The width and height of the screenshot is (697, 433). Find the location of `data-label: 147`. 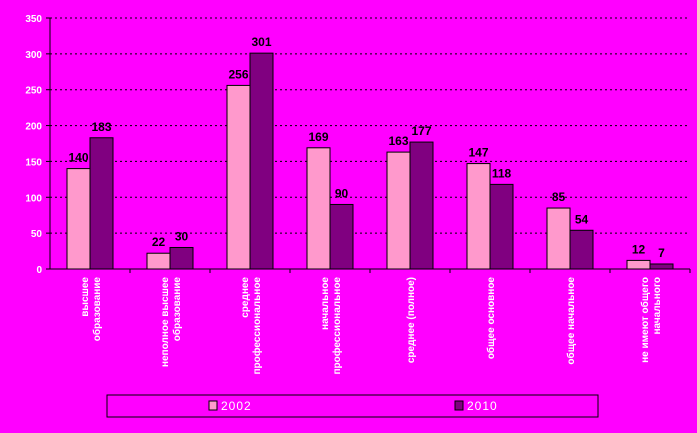

data-label: 147 is located at coordinates (478, 153).